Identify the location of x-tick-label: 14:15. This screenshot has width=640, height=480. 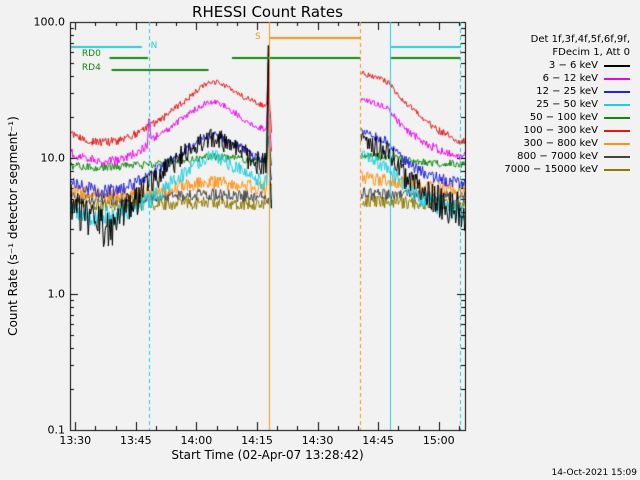
(257, 440).